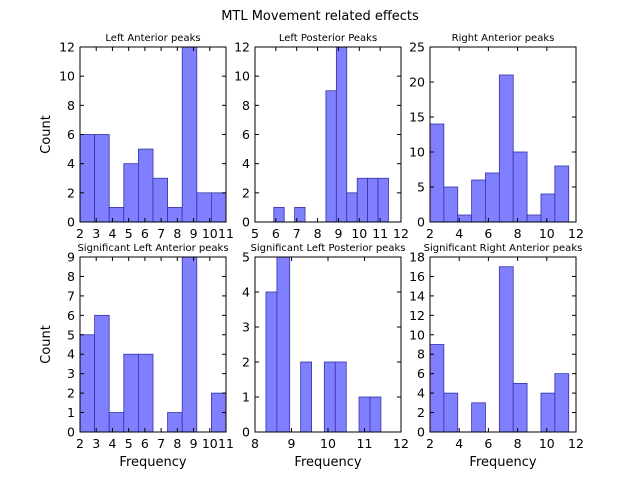  Describe the element at coordinates (328, 38) in the screenshot. I see `subplot-title: Left Posterior Peaks` at that location.